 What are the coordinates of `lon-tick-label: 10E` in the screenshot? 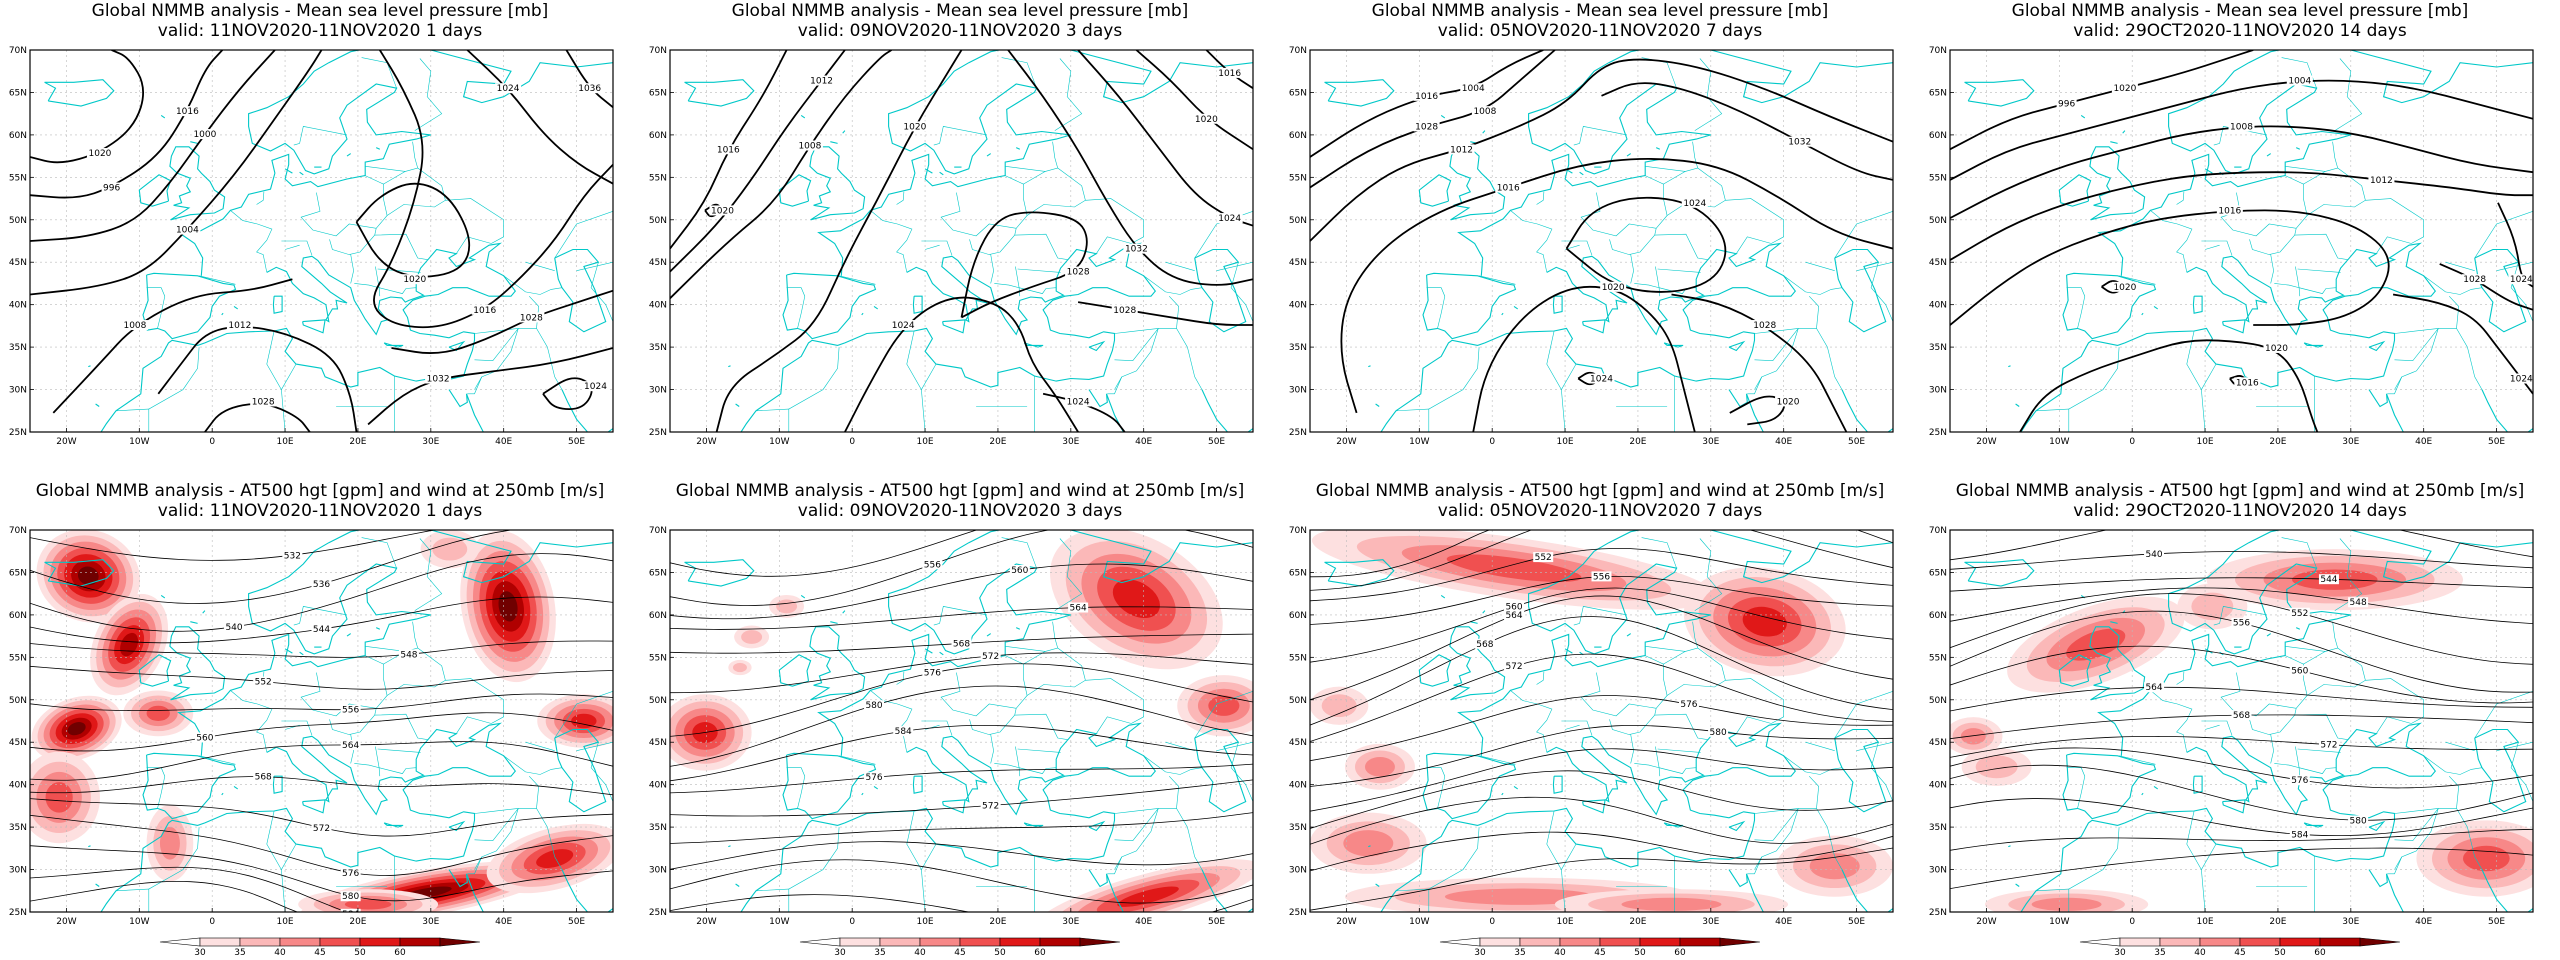 It's located at (1564, 922).